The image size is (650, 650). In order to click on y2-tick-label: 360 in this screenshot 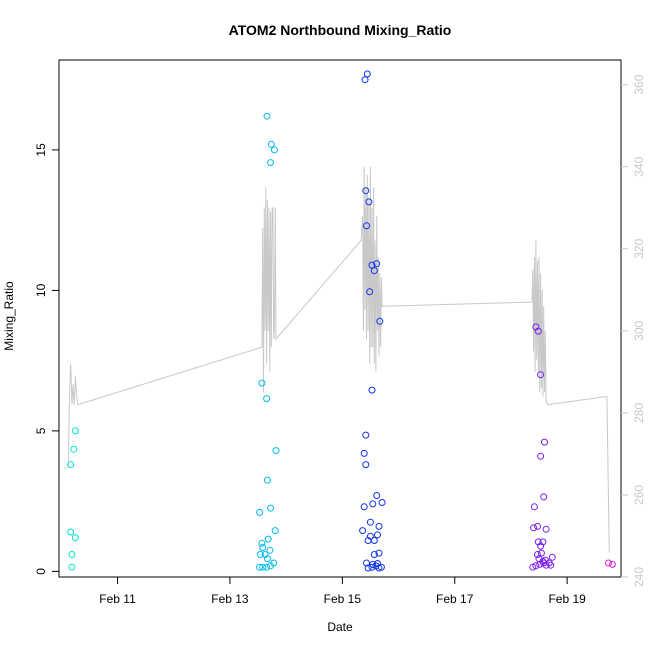, I will do `click(639, 84)`.